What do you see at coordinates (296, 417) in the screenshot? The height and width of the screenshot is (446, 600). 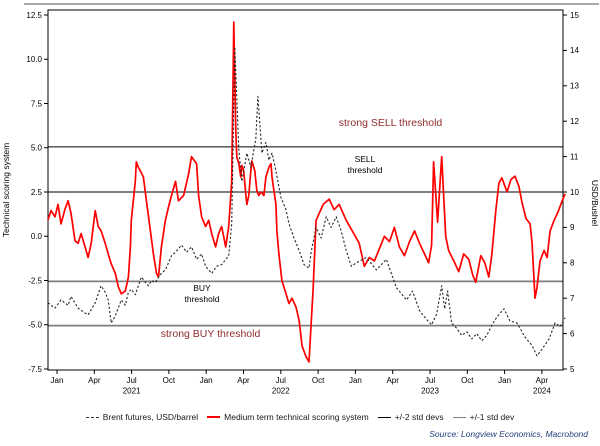 I see `legend-label-scoring: Medium term technical scoring system` at bounding box center [296, 417].